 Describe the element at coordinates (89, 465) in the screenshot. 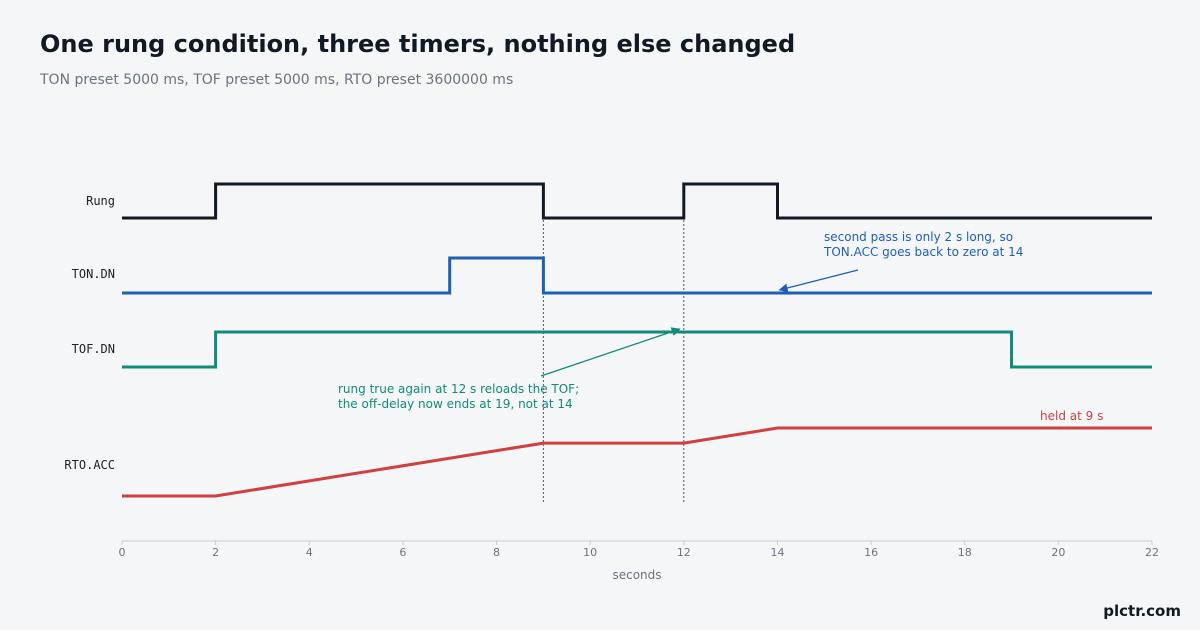

I see `series-label-rto-acc: RTO.ACC` at that location.